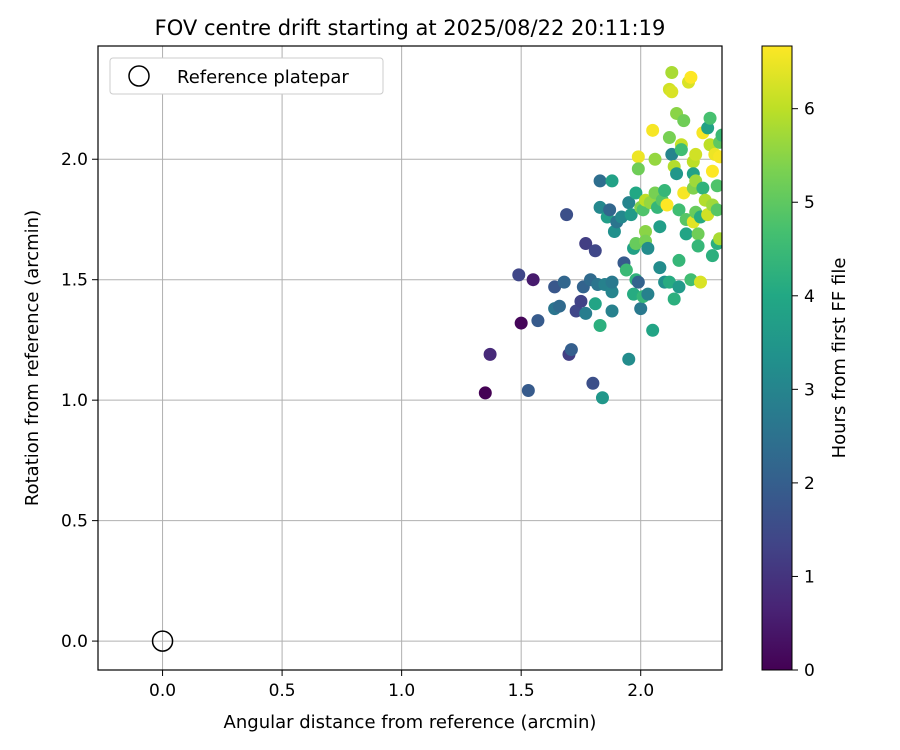  Describe the element at coordinates (74, 160) in the screenshot. I see `y-tick-label: 2.0` at that location.